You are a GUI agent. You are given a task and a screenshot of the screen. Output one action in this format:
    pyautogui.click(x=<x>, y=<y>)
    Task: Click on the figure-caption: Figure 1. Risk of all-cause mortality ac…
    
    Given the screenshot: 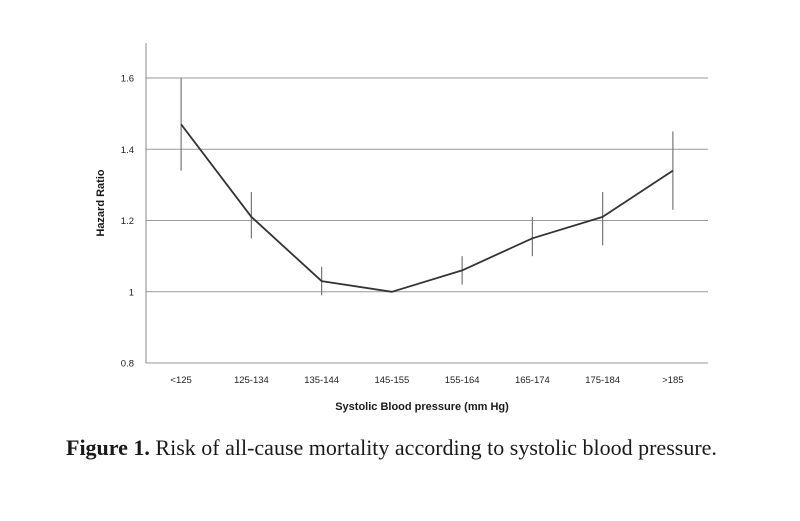 What is the action you would take?
    pyautogui.click(x=401, y=447)
    